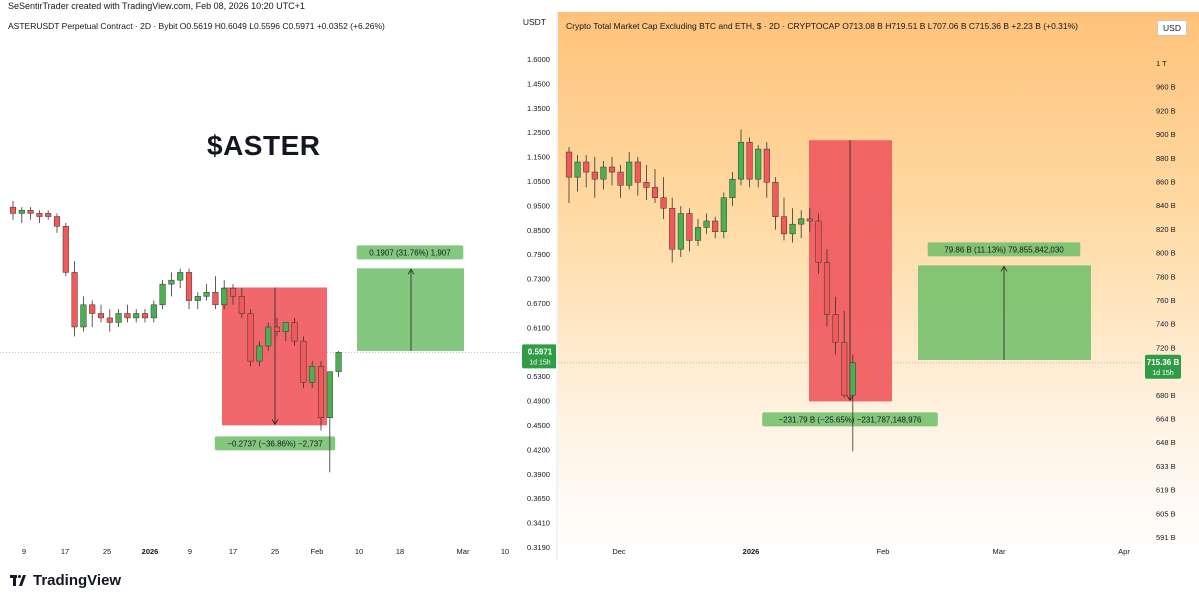  What do you see at coordinates (1166, 300) in the screenshot?
I see `y-tick-label: 760 B` at bounding box center [1166, 300].